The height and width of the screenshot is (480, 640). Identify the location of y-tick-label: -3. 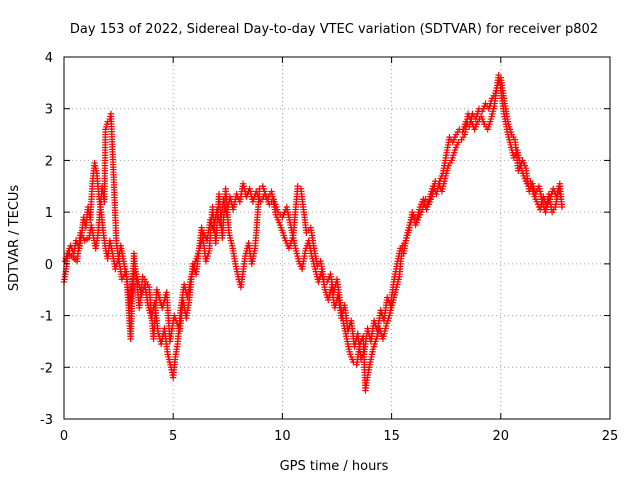
(46, 420).